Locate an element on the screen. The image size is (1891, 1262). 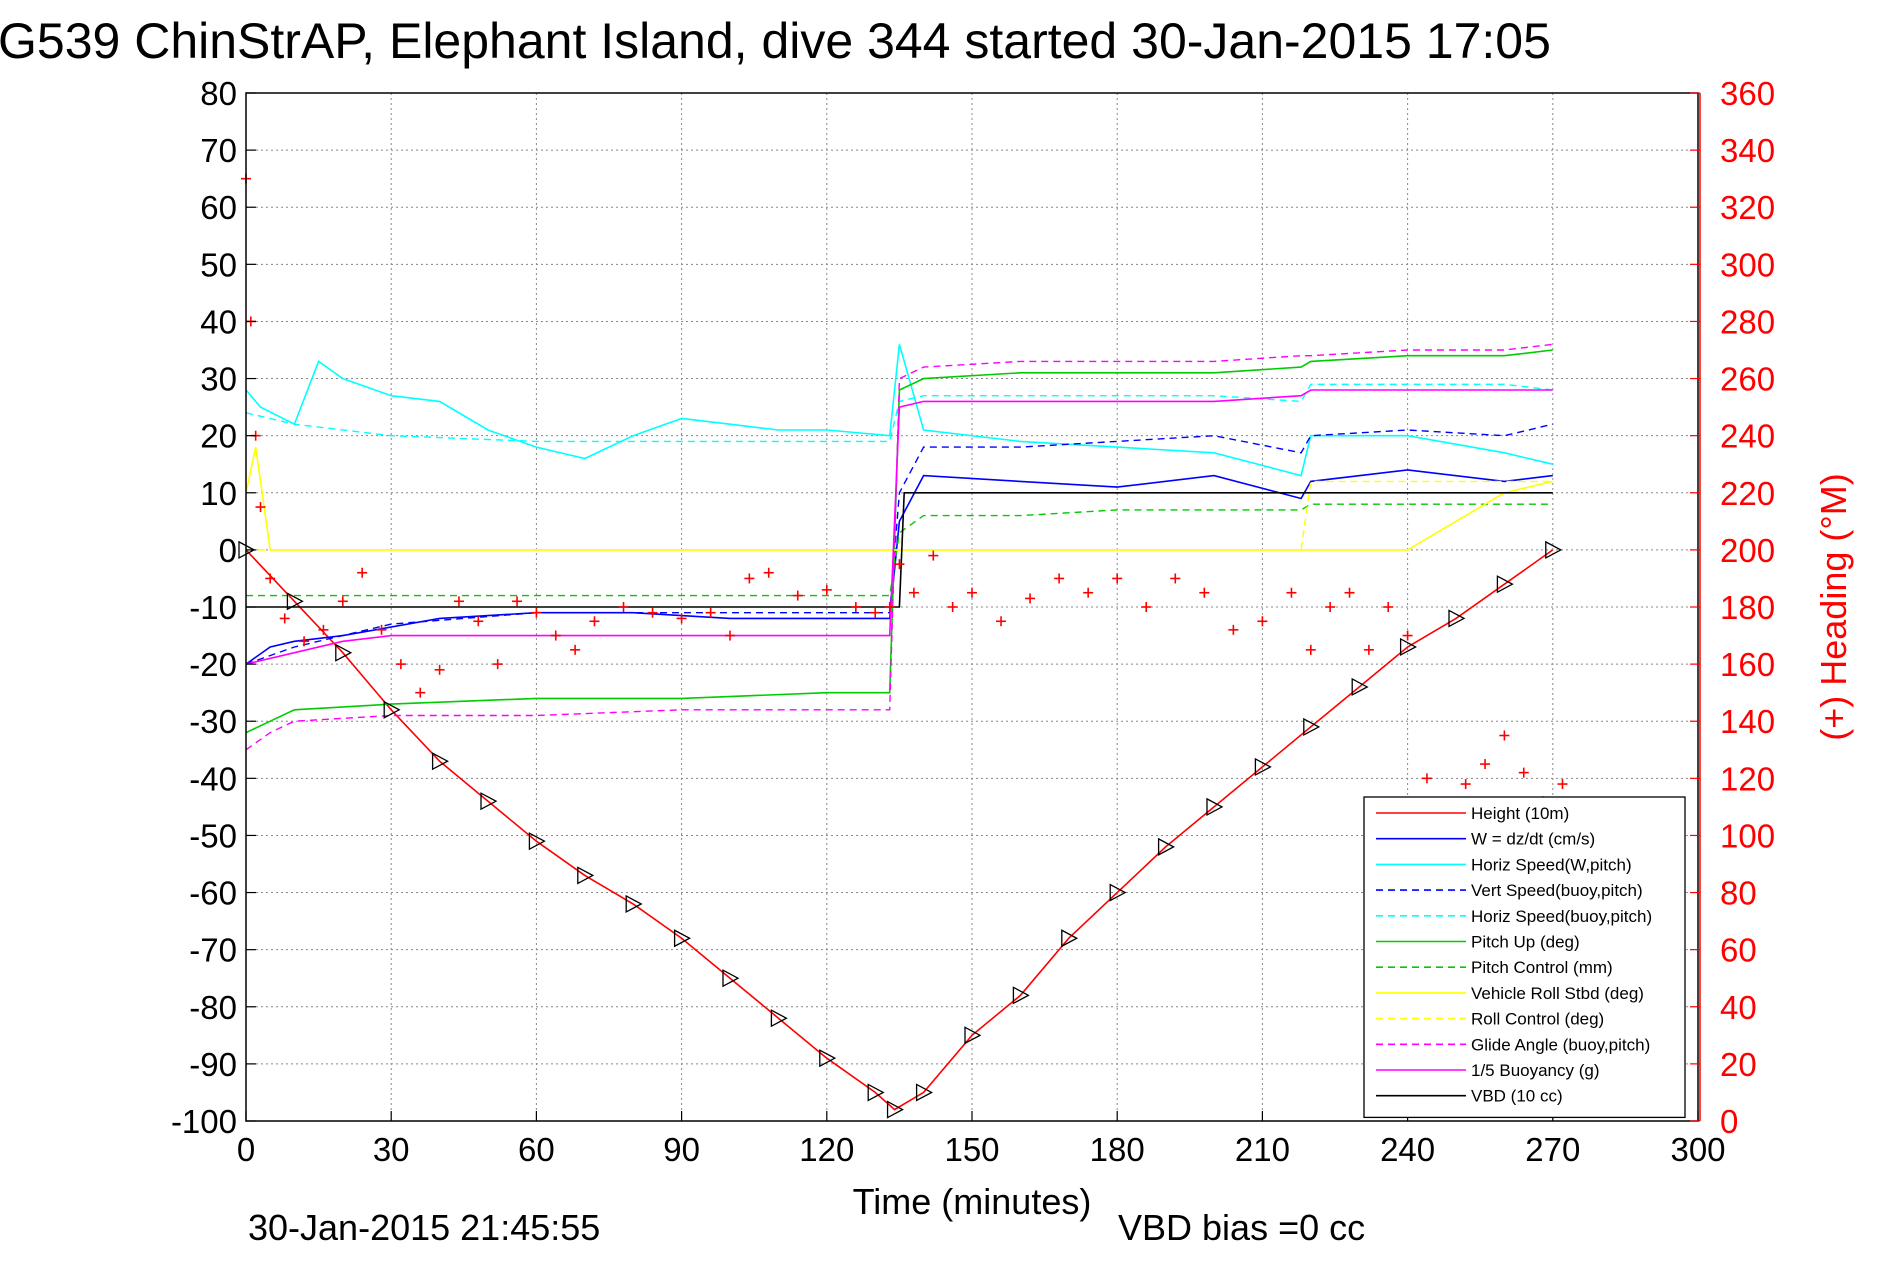
x-tick-label: 120 is located at coordinates (826, 1149).